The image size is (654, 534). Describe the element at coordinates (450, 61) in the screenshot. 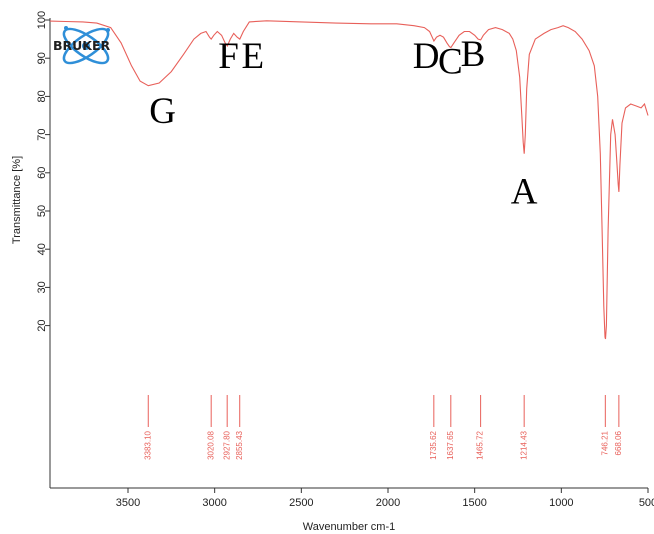

I see `band-letter-c: C` at that location.